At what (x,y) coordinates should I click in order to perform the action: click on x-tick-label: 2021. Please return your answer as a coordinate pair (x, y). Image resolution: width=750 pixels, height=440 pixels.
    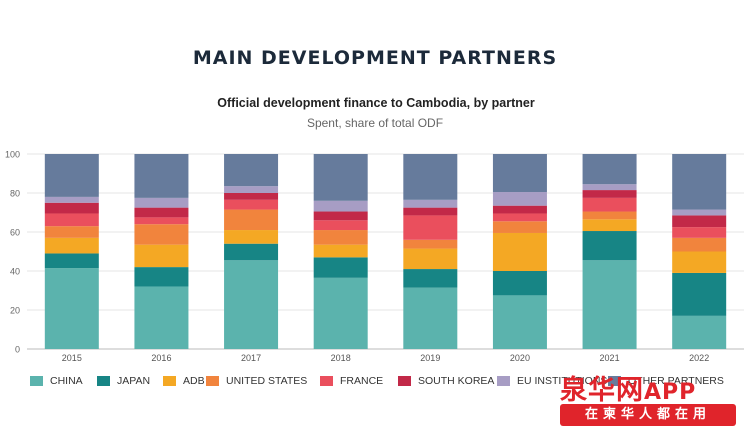
    Looking at the image, I should click on (610, 358).